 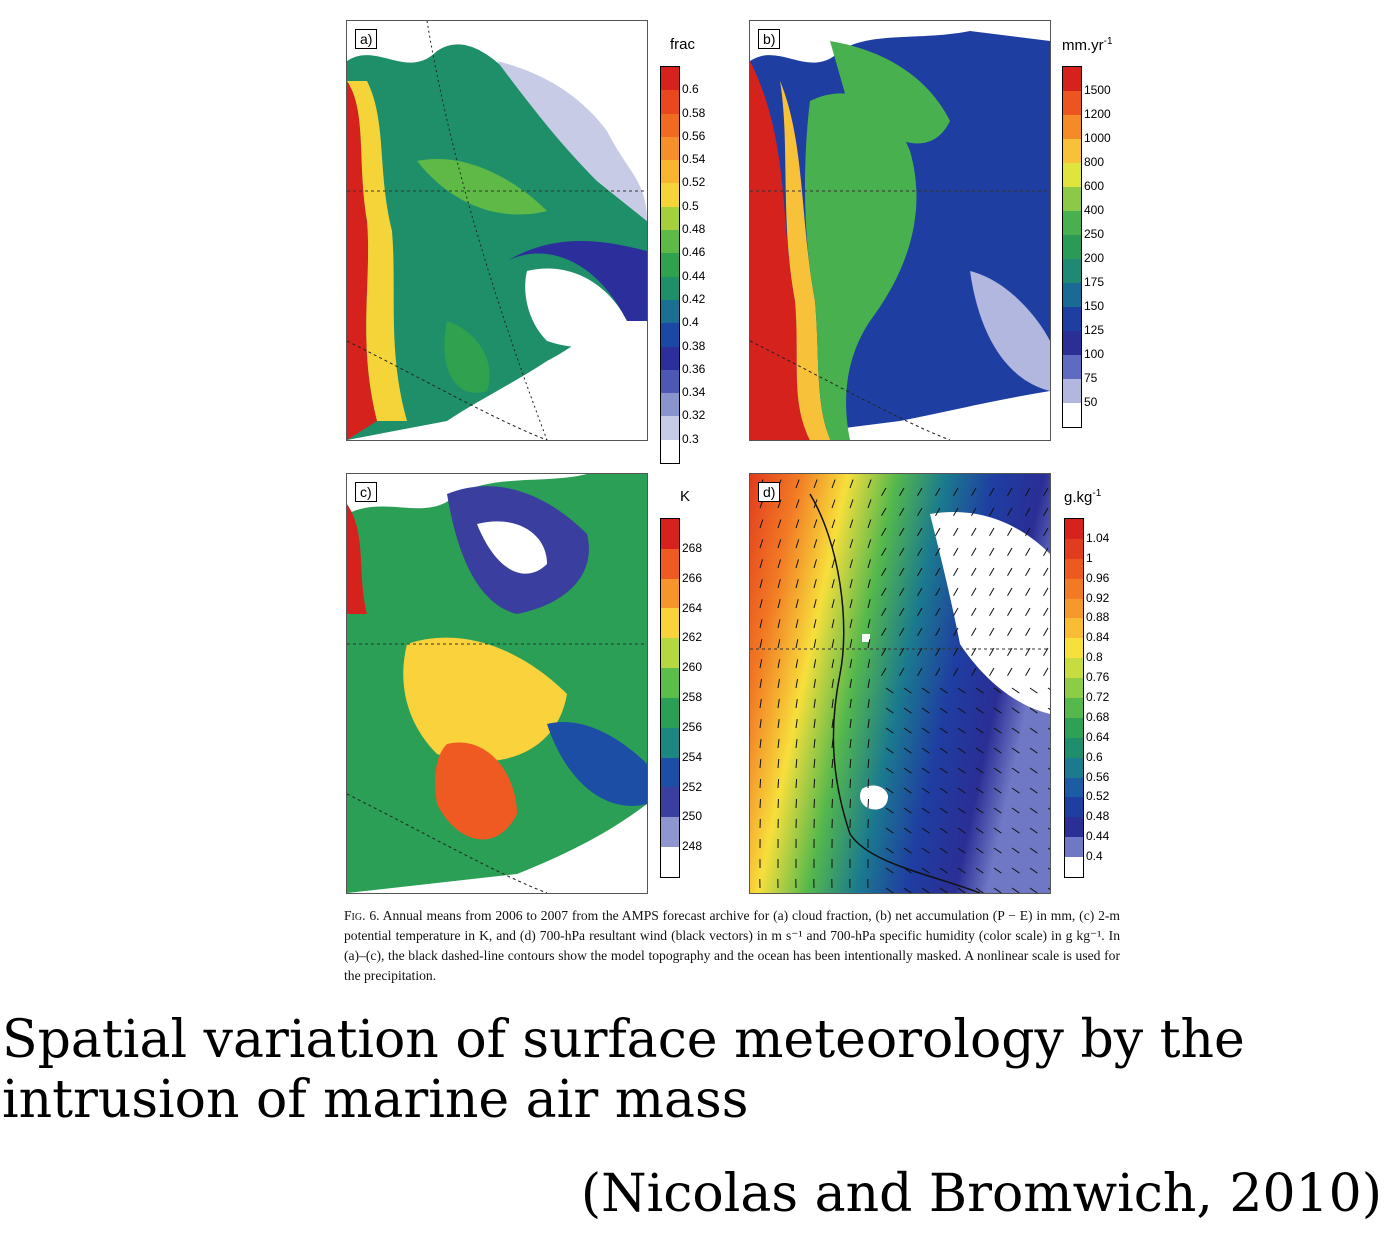 I want to click on colorbar-tick-label: 0.76, so click(x=1098, y=677).